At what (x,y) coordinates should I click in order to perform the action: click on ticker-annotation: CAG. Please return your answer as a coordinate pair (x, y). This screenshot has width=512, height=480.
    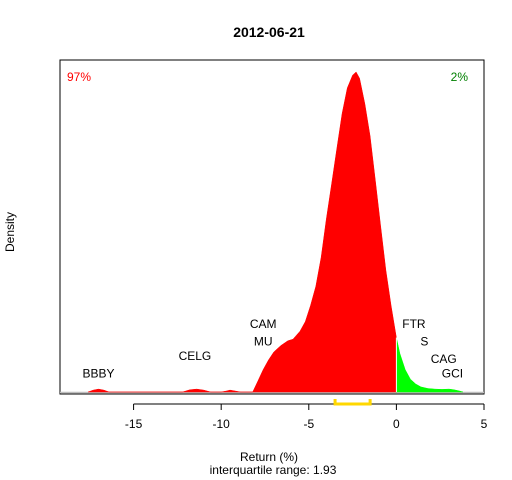
    Looking at the image, I should click on (444, 359).